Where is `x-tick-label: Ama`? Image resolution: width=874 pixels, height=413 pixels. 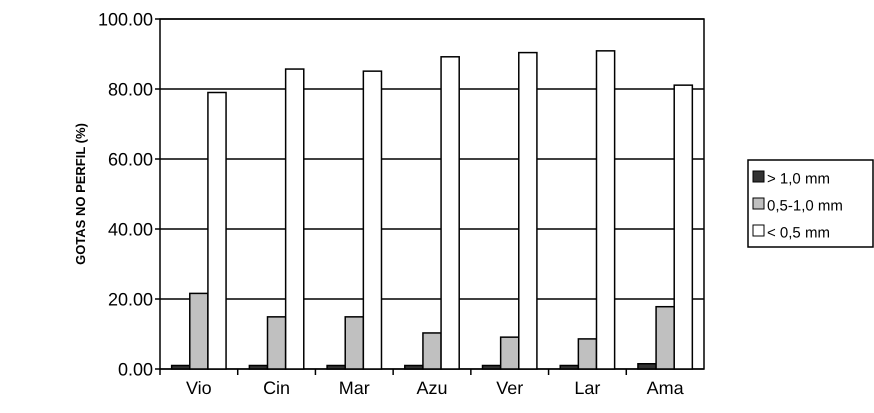
x-tick-label: Ama is located at coordinates (665, 388).